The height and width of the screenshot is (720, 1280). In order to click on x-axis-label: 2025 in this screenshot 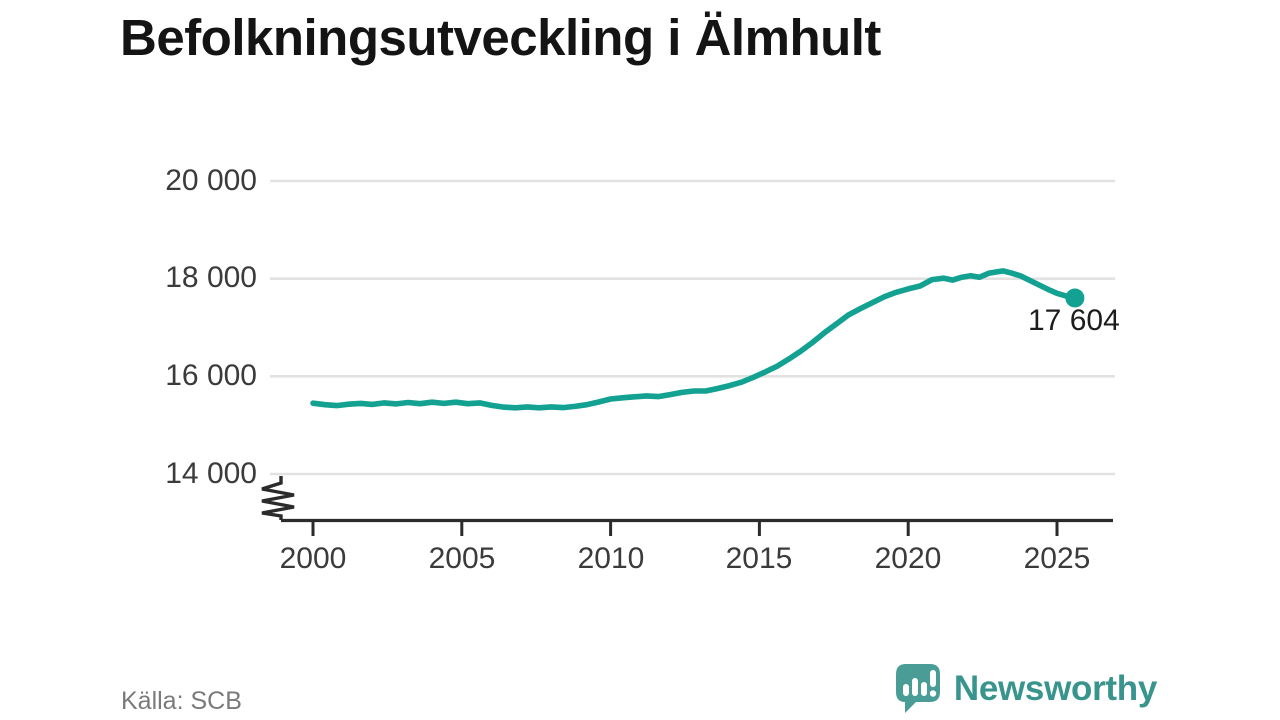, I will do `click(1057, 558)`.